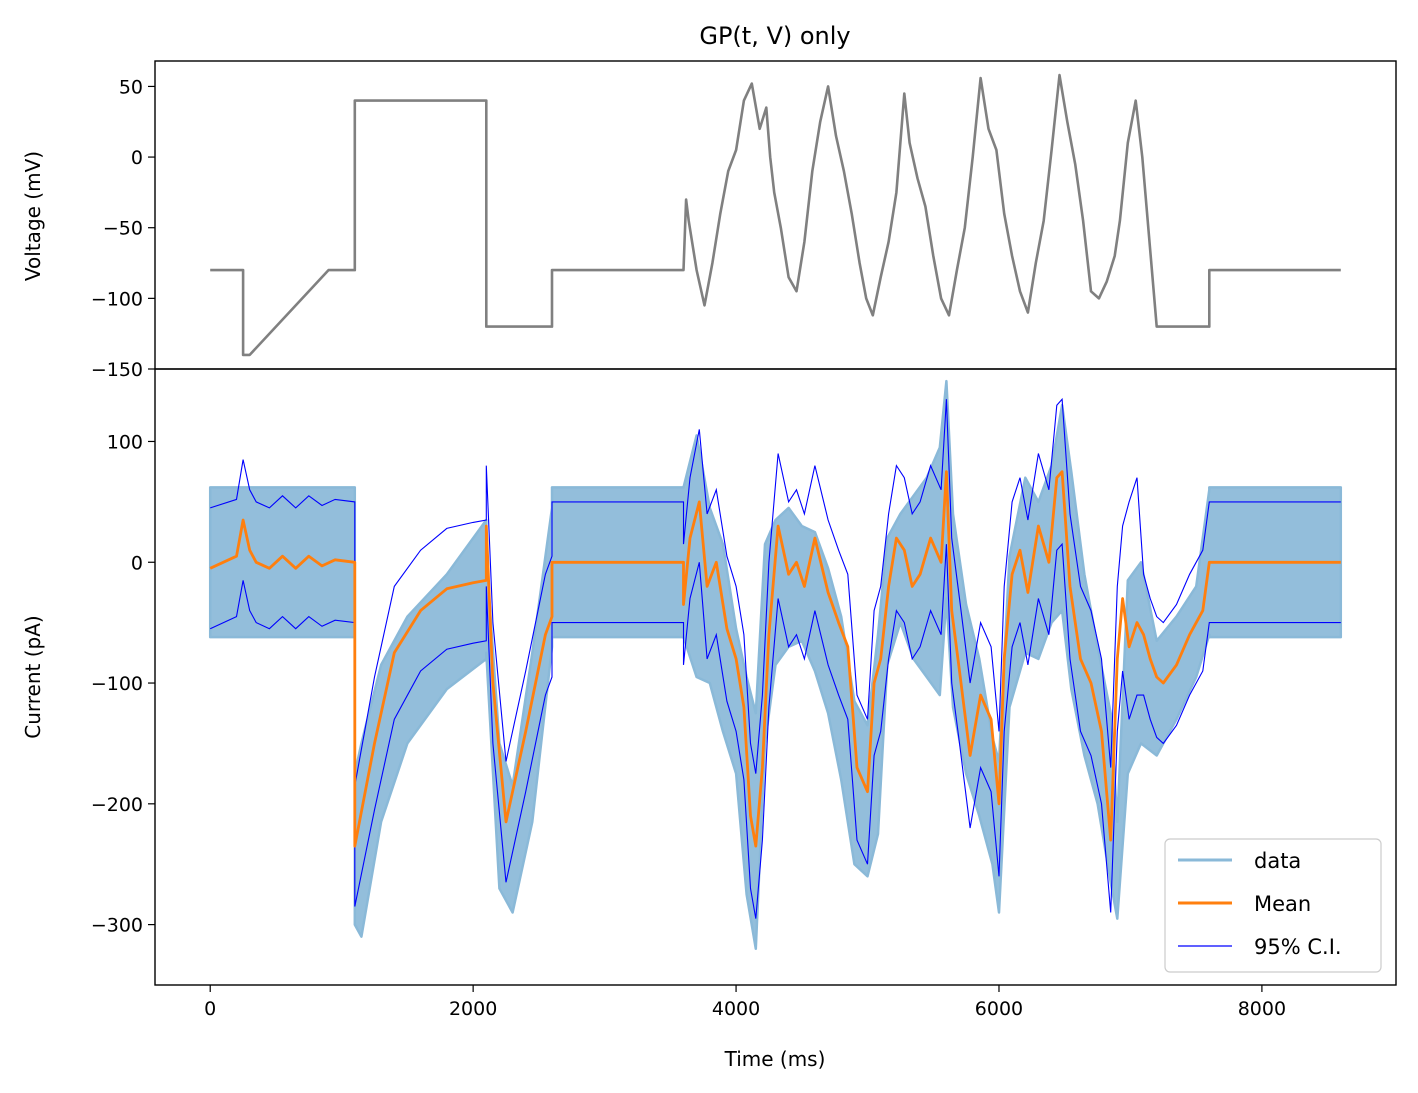  I want to click on time-x-tick-label: 4000, so click(736, 1009).